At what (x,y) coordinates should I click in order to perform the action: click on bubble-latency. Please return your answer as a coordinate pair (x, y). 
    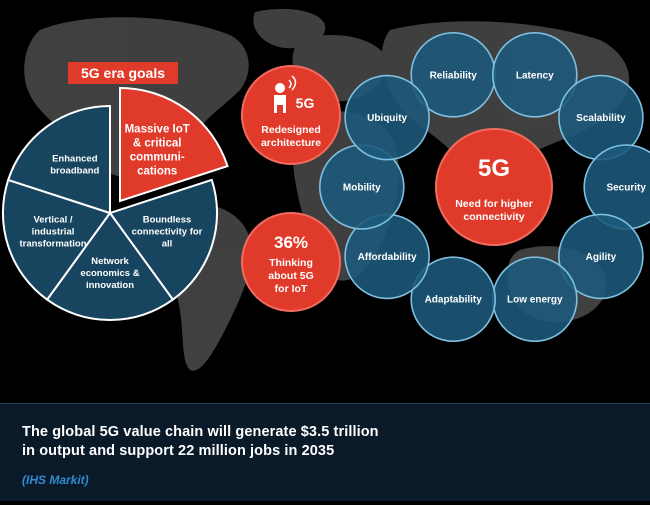
    Looking at the image, I should click on (534, 75).